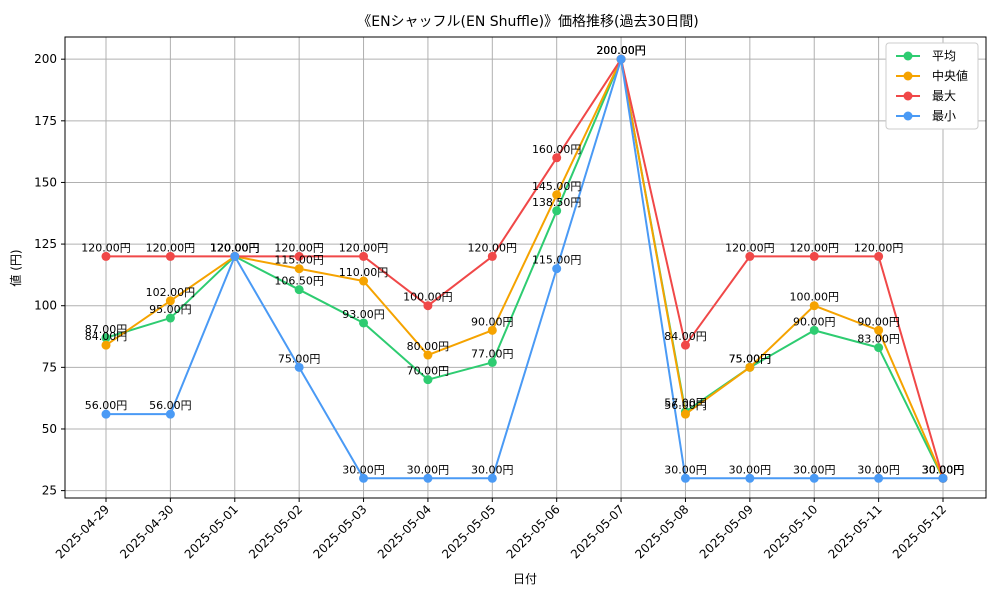 Image resolution: width=1000 pixels, height=600 pixels. Describe the element at coordinates (211, 531) in the screenshot. I see `x-tick-label: 2025-05-01` at that location.